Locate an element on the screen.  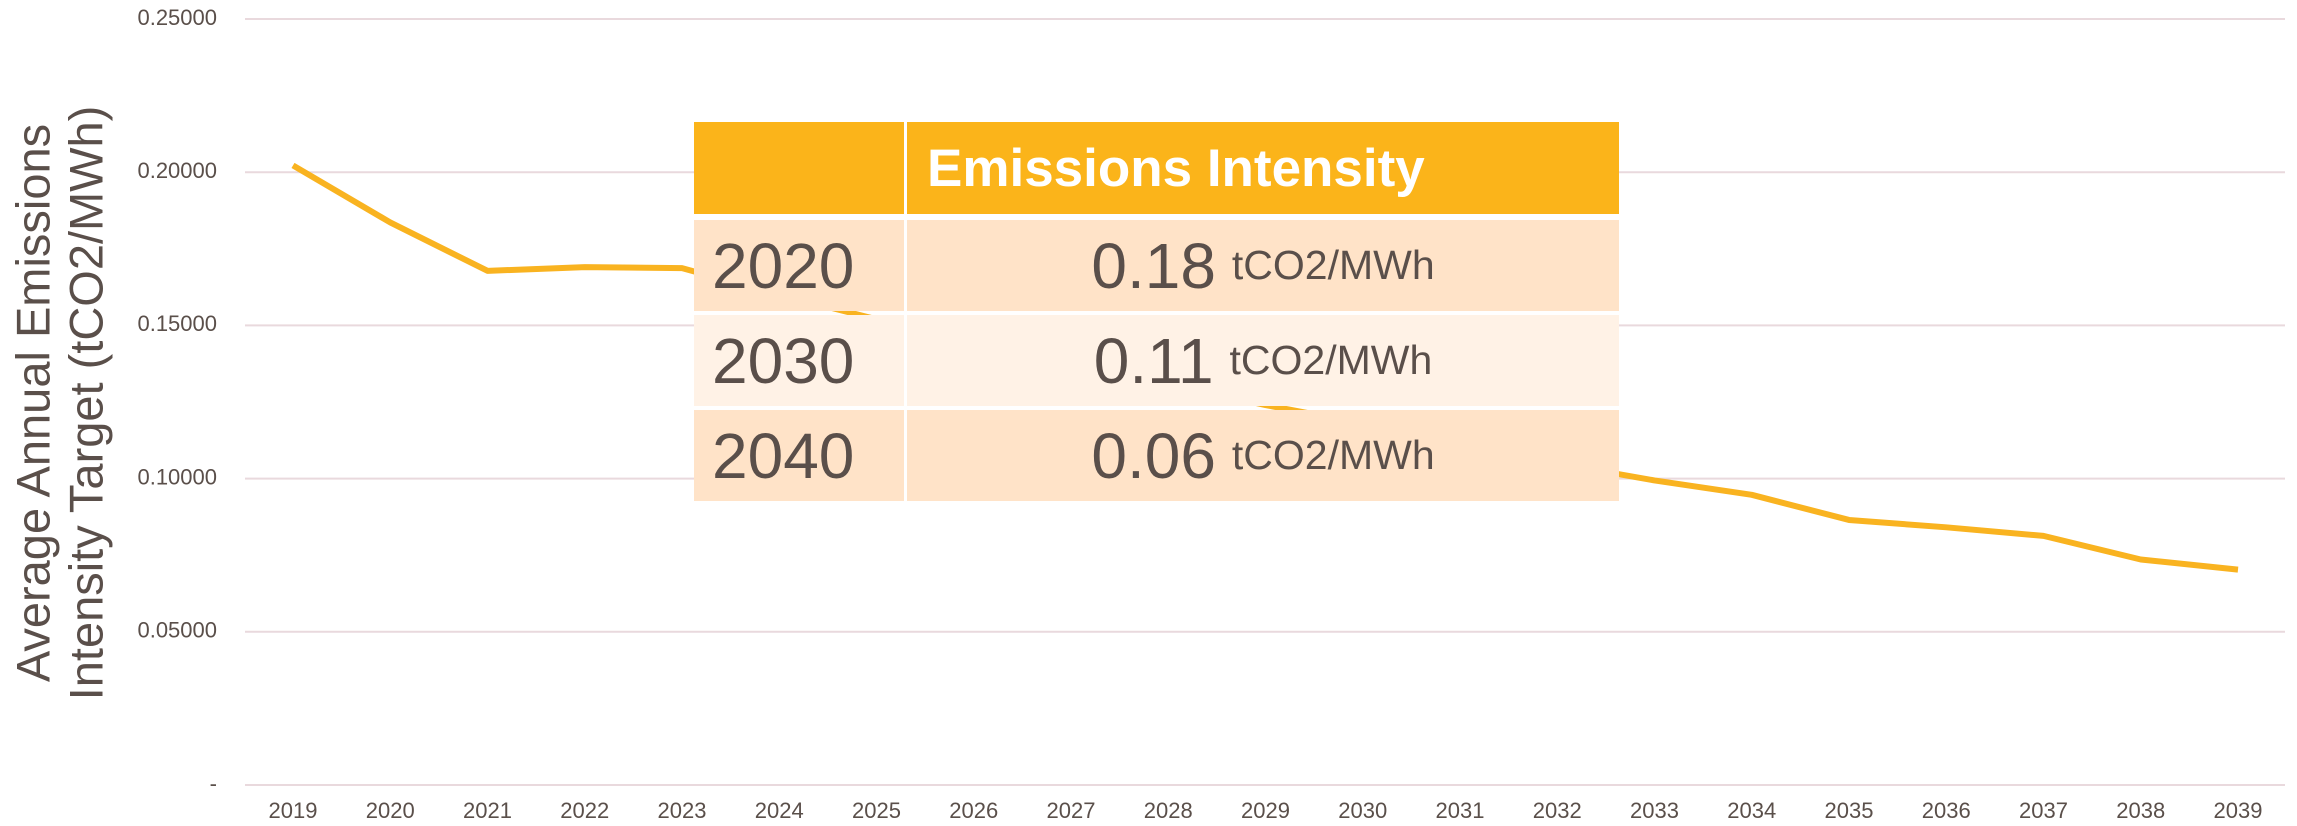
intensity-value: 0.11 is located at coordinates (1153, 360).